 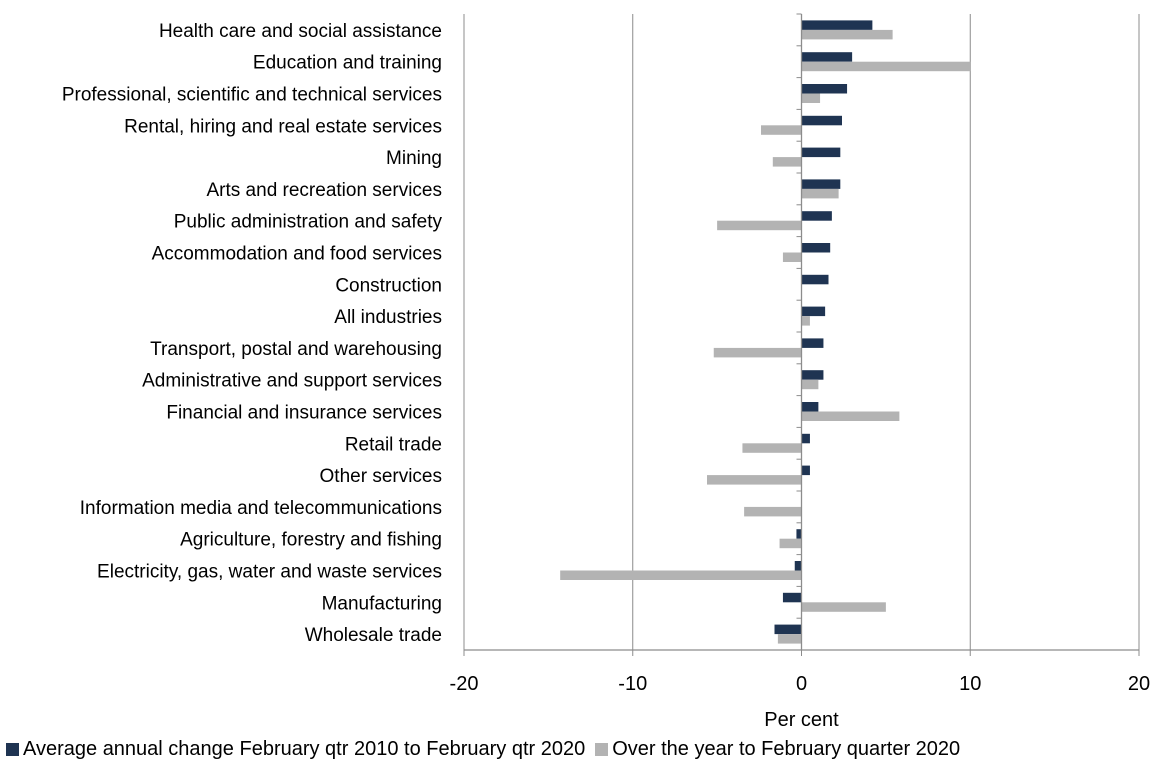 What do you see at coordinates (296, 349) in the screenshot?
I see `category-label: Transport, postal and warehousing` at bounding box center [296, 349].